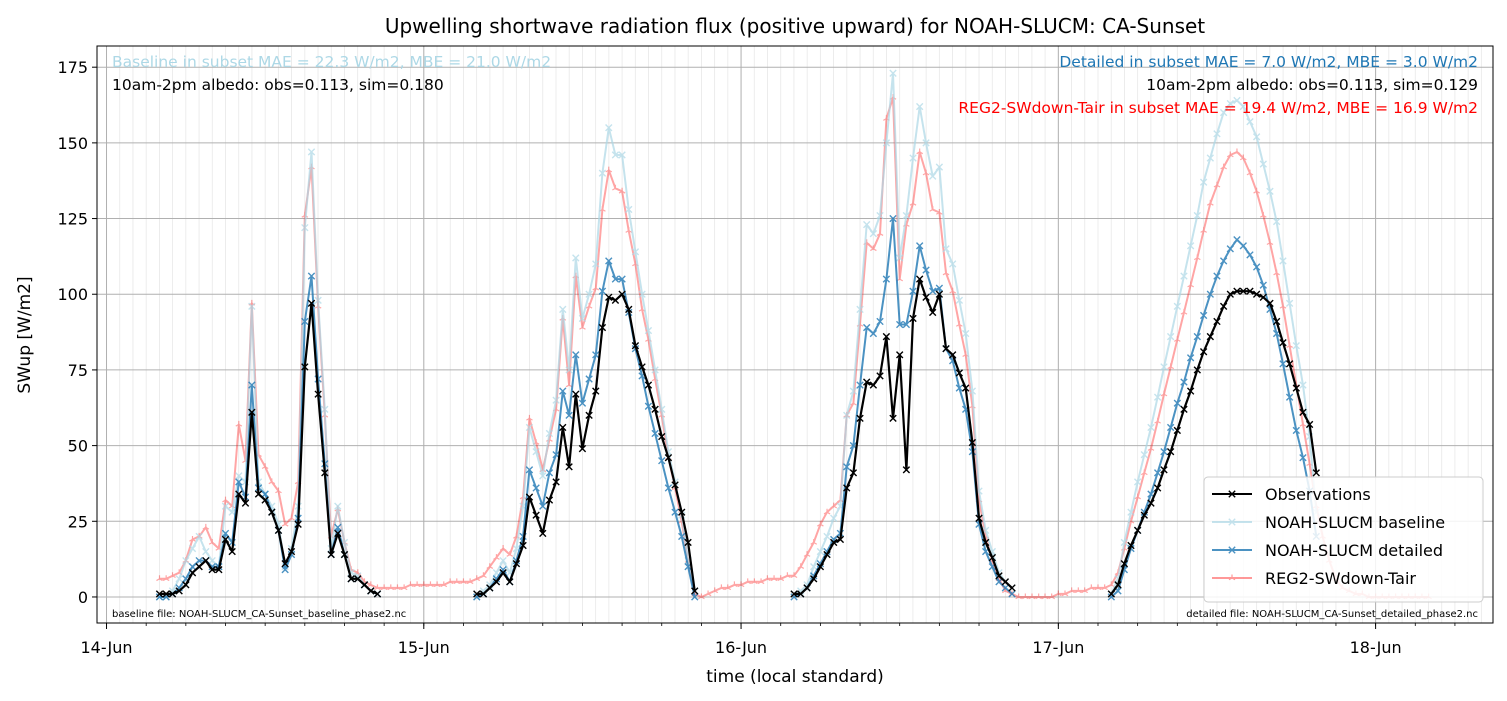 Image resolution: width=1507 pixels, height=701 pixels. I want to click on y-tick-label: 0, so click(83, 597).